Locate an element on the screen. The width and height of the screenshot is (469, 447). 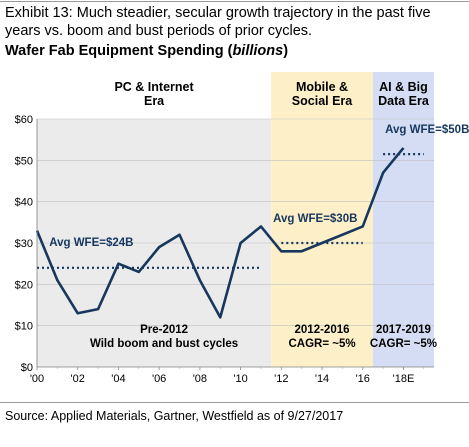
era-note-3: 2017-2019 is located at coordinates (403, 330).